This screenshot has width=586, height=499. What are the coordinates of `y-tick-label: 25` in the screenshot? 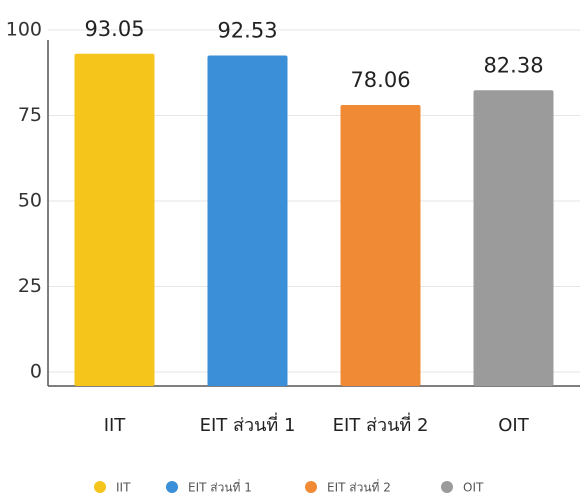 It's located at (30, 286).